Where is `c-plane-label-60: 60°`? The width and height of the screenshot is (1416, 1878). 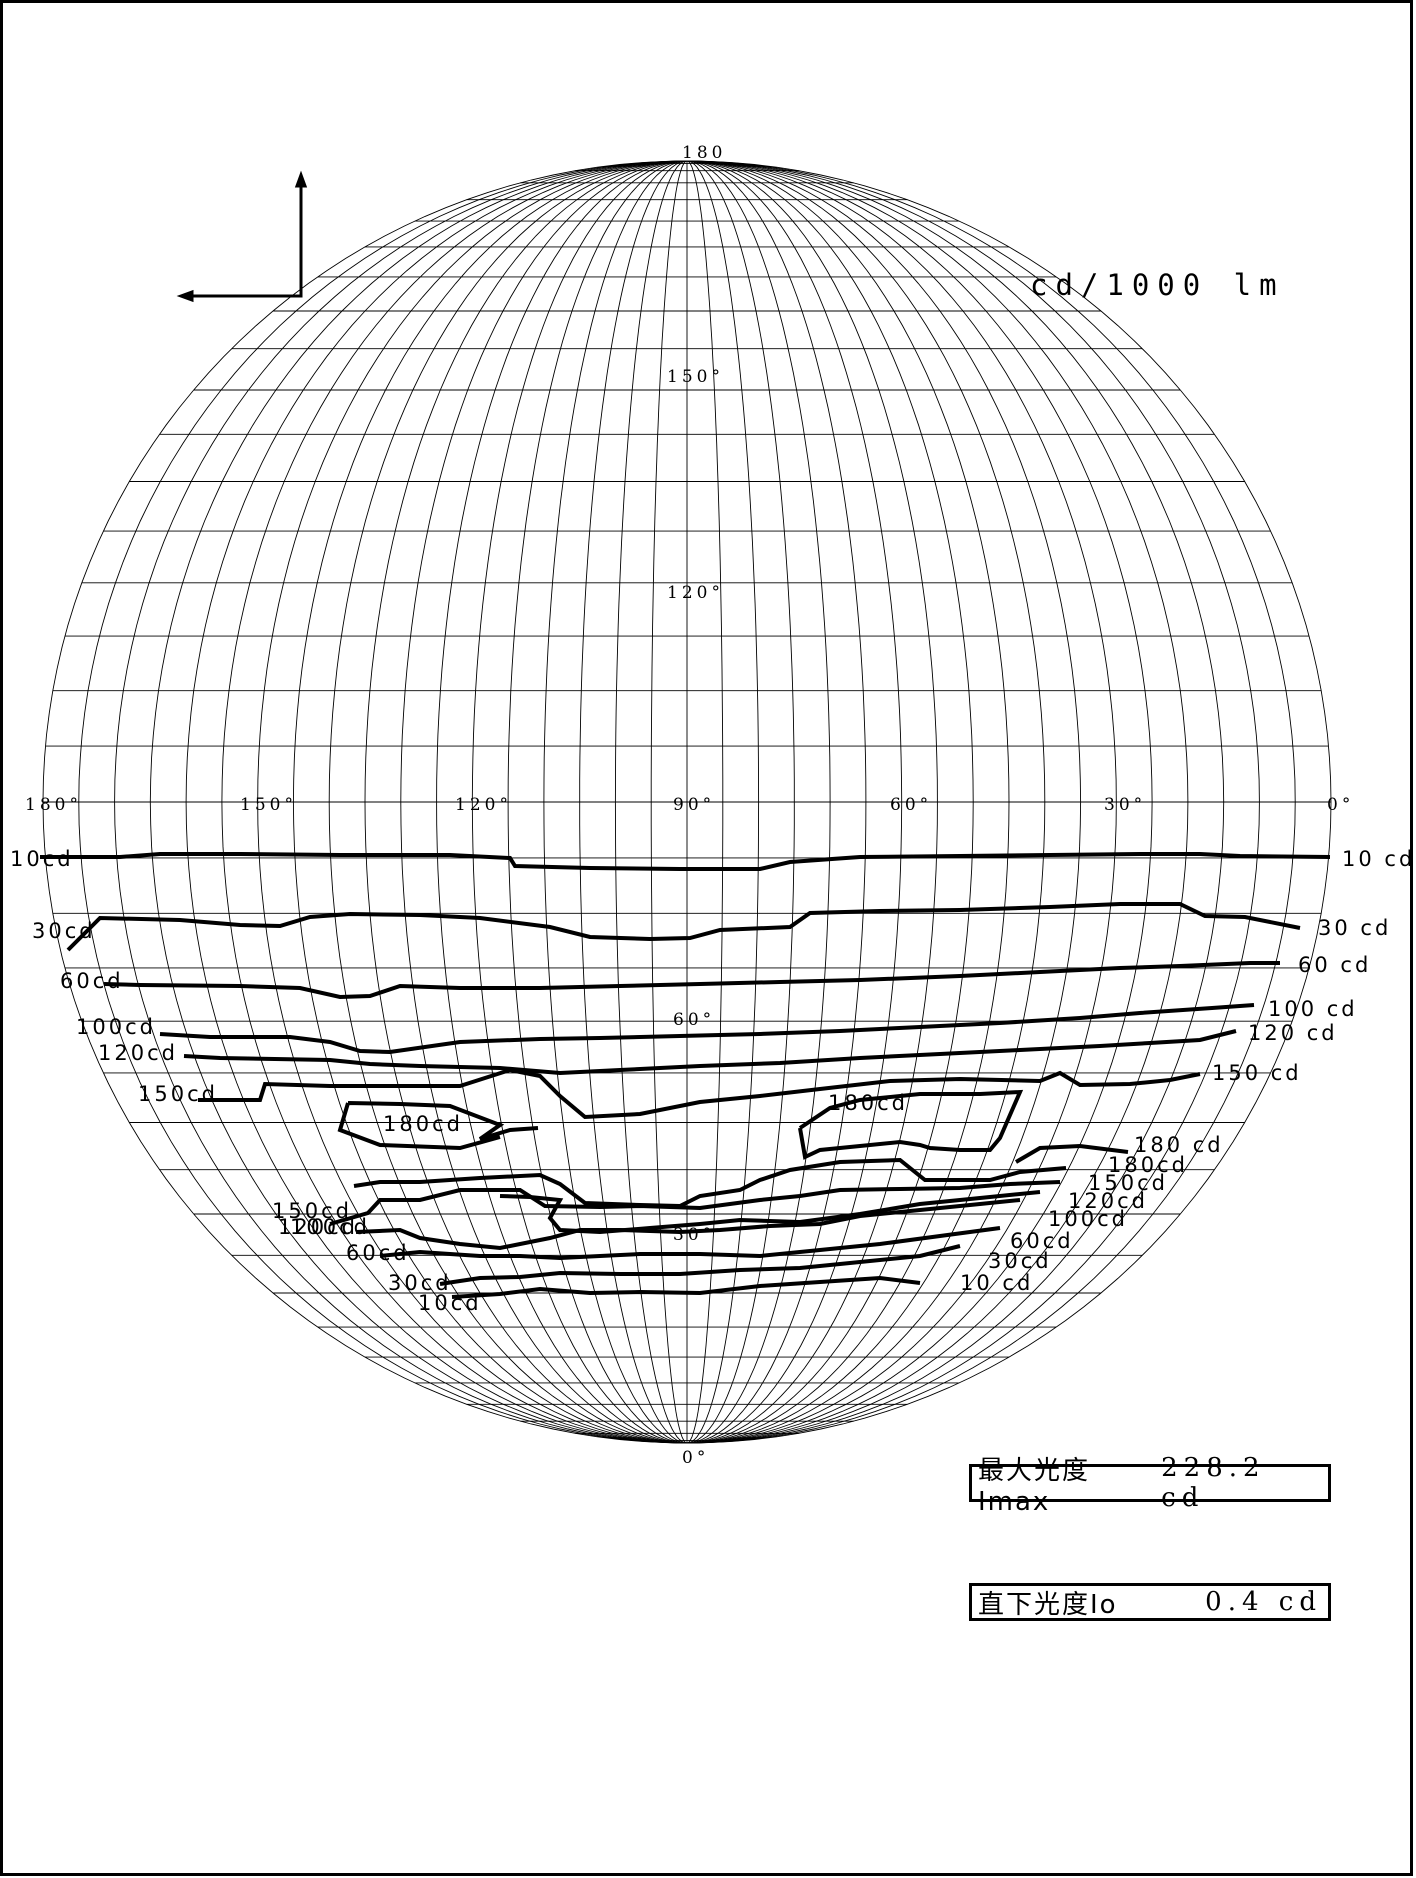 c-plane-label-60: 60° is located at coordinates (911, 805).